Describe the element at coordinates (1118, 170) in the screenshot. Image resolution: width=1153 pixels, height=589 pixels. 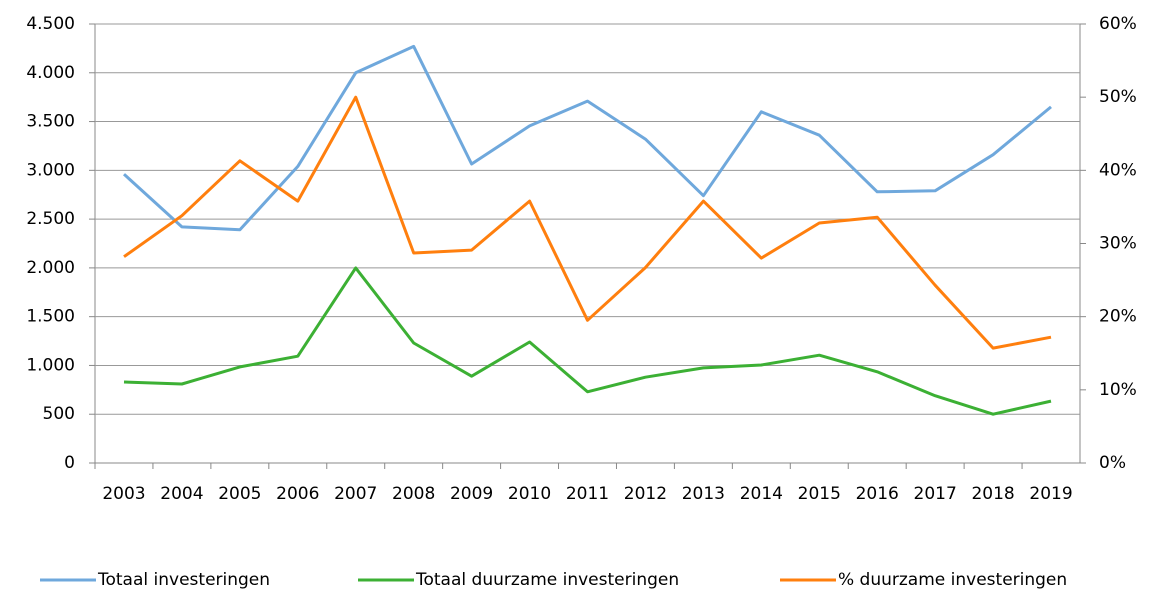
I see `y2-tick-label: 40%` at that location.